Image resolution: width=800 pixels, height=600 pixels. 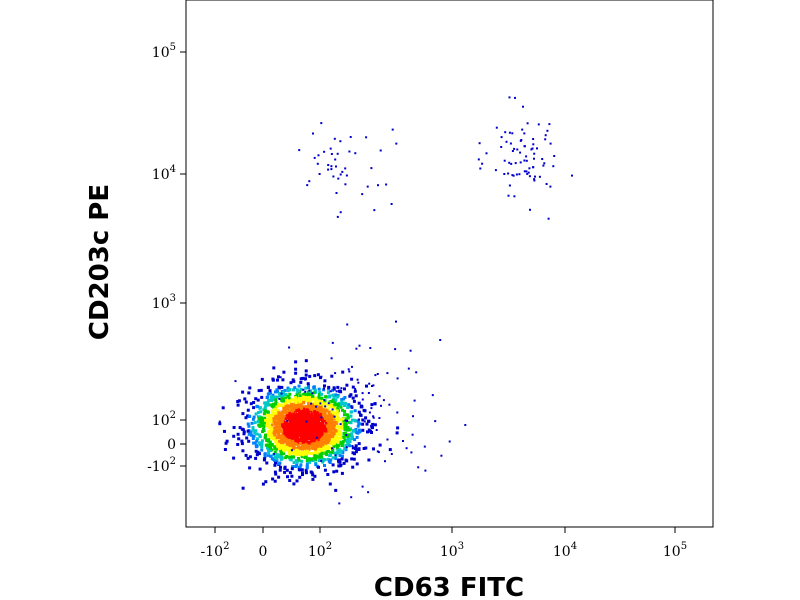 What do you see at coordinates (320, 550) in the screenshot?
I see `x-tick-label: 102` at bounding box center [320, 550].